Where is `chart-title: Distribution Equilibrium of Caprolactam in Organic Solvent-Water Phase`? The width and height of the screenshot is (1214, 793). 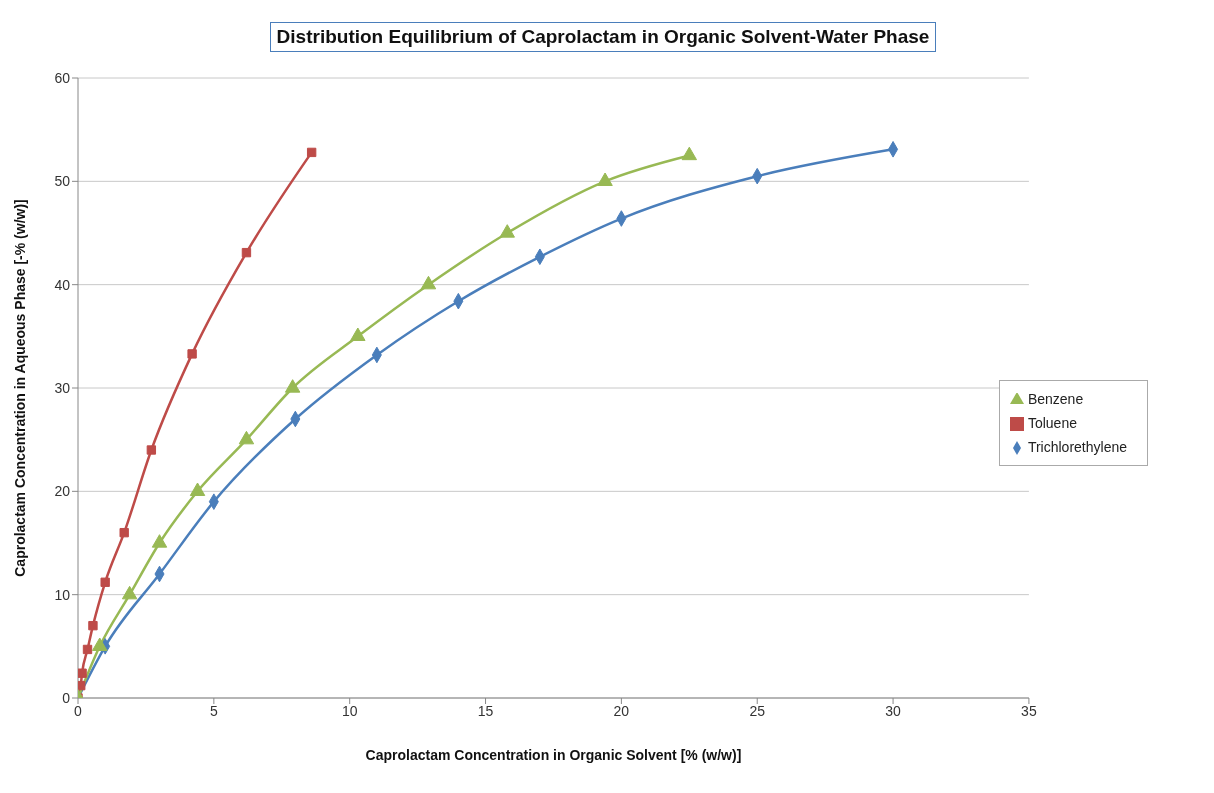 chart-title: Distribution Equilibrium of Caprolactam in Organic Solvent-Water Phase is located at coordinates (603, 37).